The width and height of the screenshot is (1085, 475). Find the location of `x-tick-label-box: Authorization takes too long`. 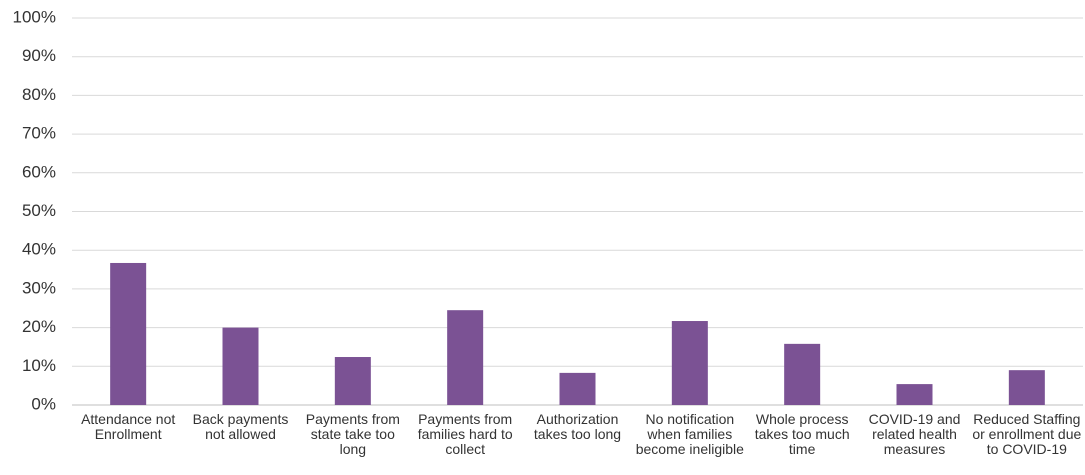

x-tick-label-box: Authorization takes too long is located at coordinates (577, 427).